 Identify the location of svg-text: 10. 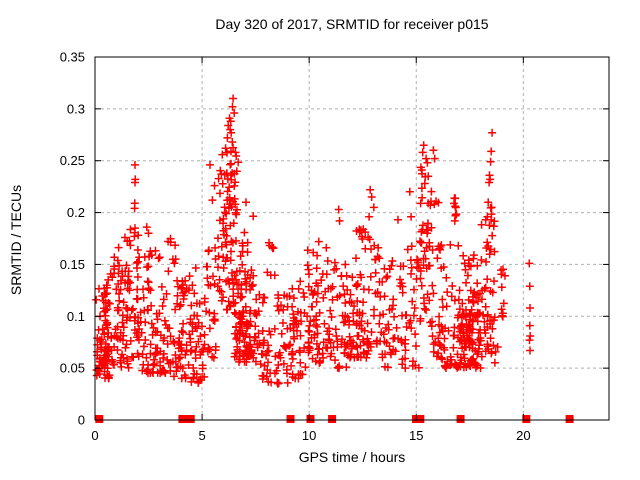
(309, 435).